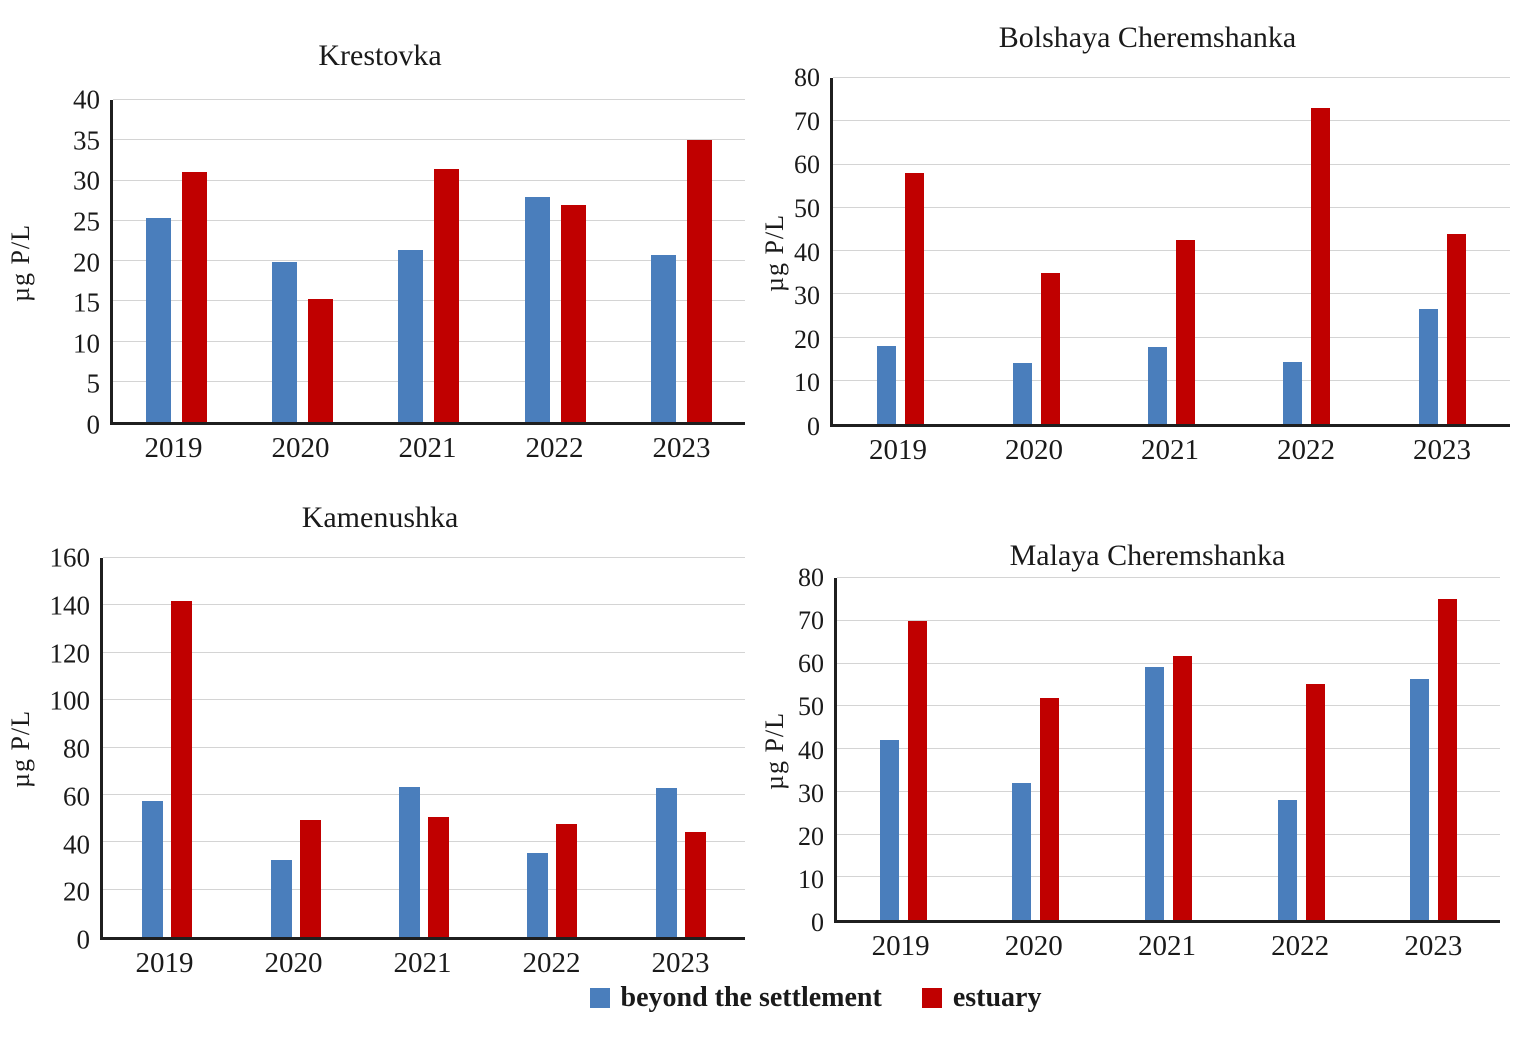 This screenshot has width=1535, height=1048. I want to click on legend-label: beyond the settlement, so click(751, 997).